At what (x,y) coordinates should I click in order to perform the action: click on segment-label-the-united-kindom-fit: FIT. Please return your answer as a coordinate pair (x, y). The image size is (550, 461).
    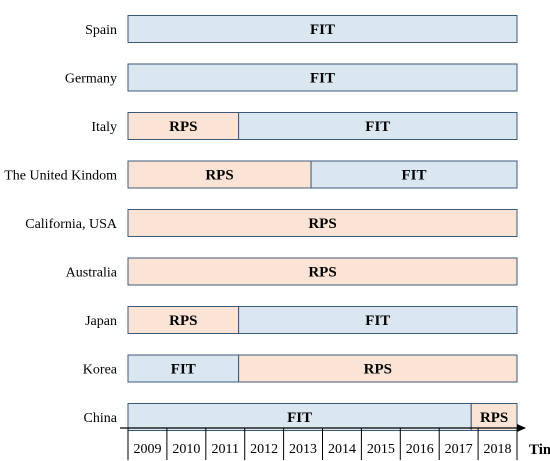
    Looking at the image, I should click on (414, 176).